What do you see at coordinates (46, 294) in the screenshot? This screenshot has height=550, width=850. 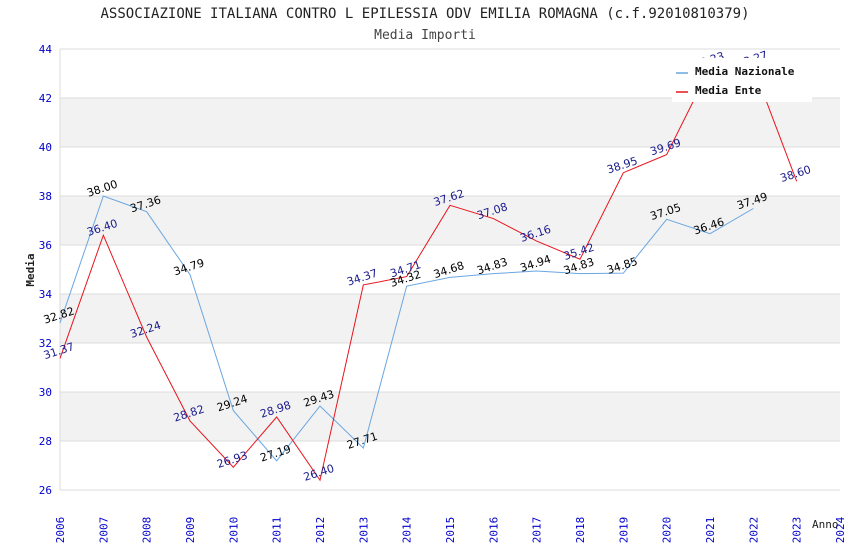 I see `y-tick-label: 34` at bounding box center [46, 294].